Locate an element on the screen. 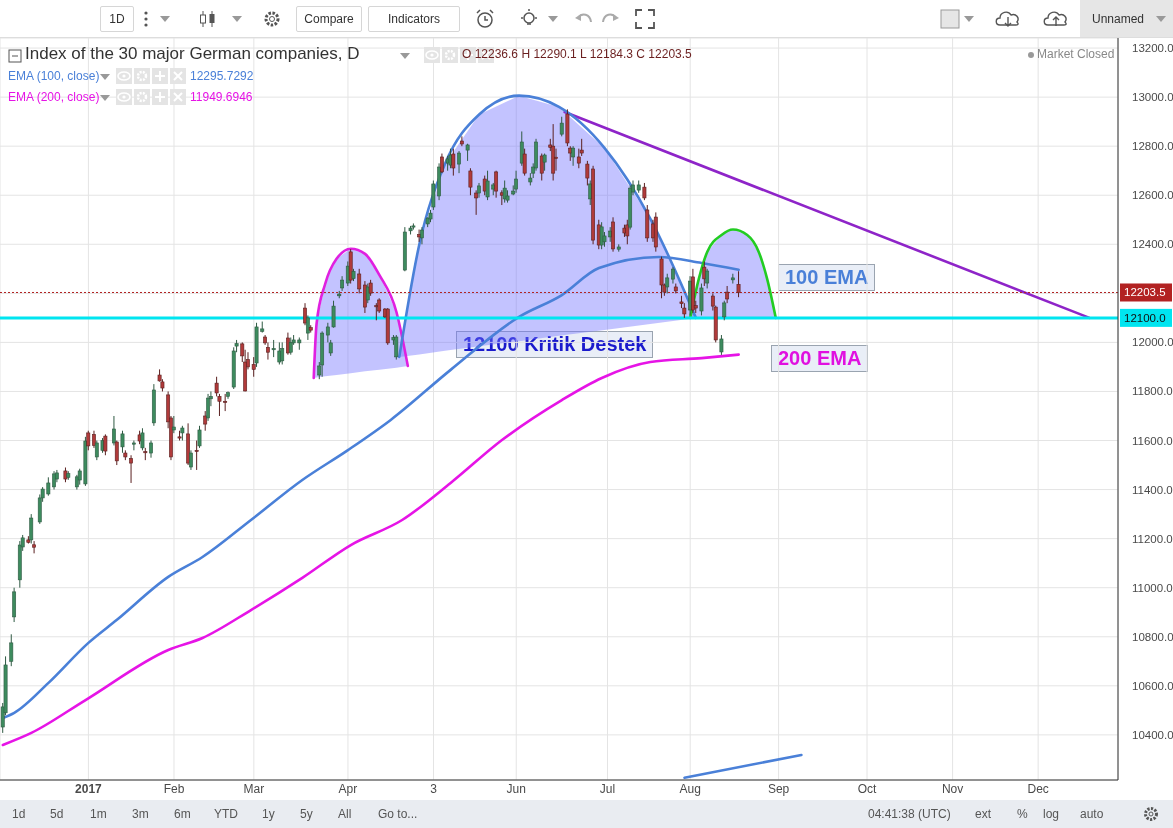  text: 04:41:38 (UTC) is located at coordinates (909, 814).